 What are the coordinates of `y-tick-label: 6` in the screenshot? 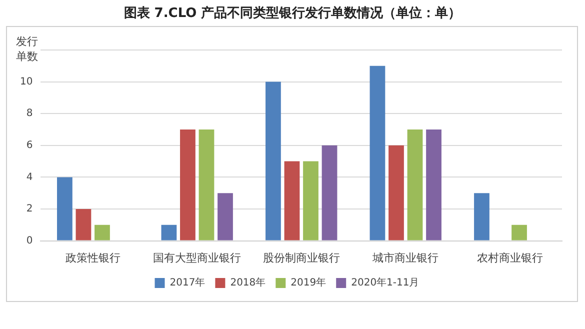 It's located at (29, 145).